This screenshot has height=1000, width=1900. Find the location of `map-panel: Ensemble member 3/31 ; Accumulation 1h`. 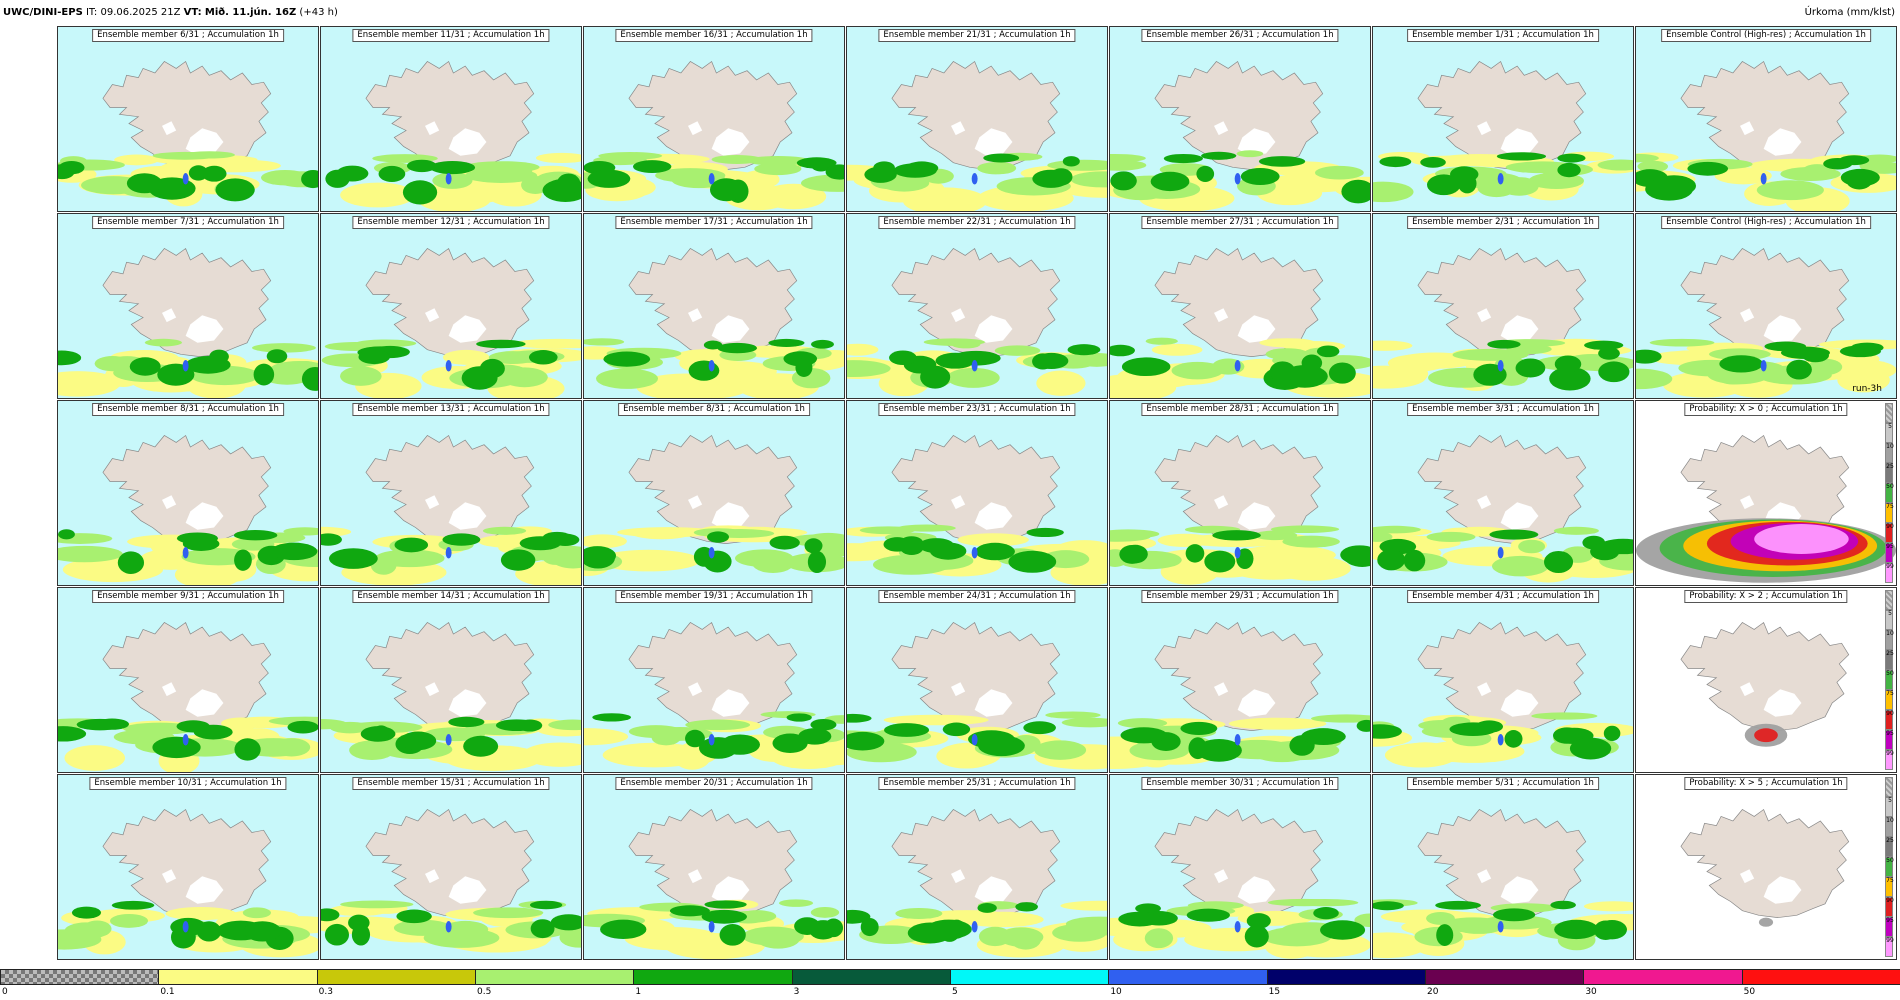

map-panel: Ensemble member 3/31 ; Accumulation 1h is located at coordinates (1503, 493).